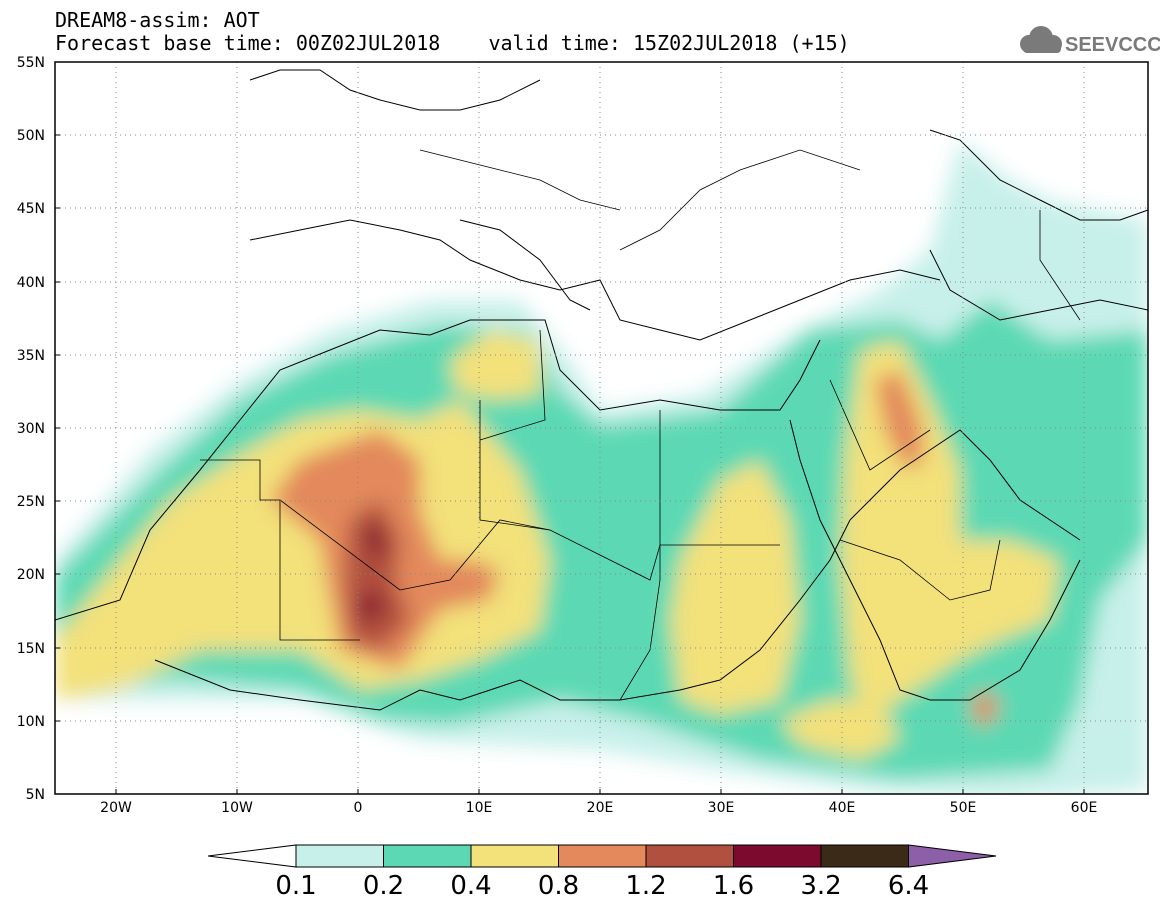 This screenshot has height=905, width=1165. What do you see at coordinates (645, 886) in the screenshot?
I see `colorbar-label: 1.2` at bounding box center [645, 886].